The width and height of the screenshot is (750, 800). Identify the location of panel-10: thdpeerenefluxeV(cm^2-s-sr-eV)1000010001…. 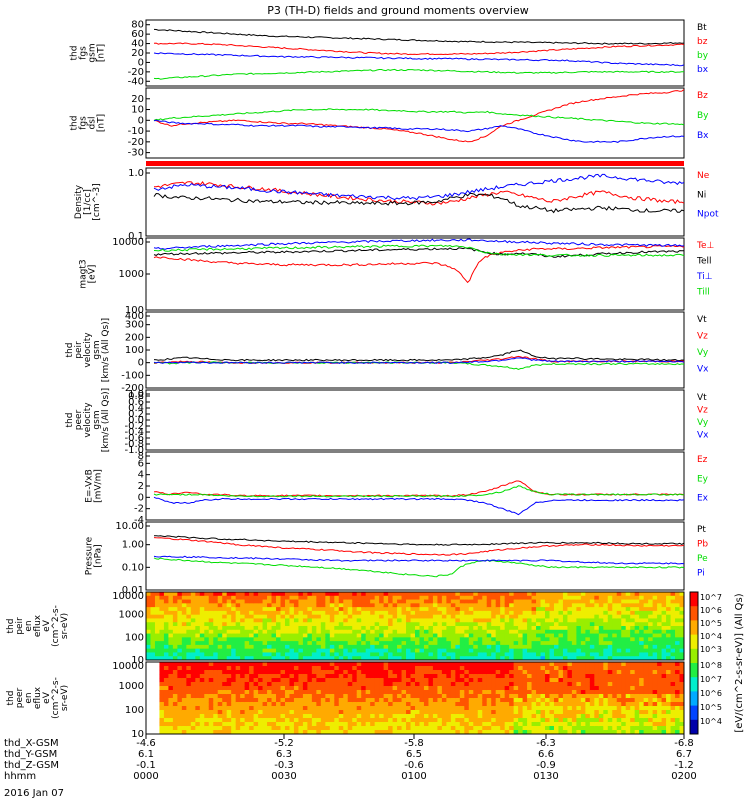
(345, 700).